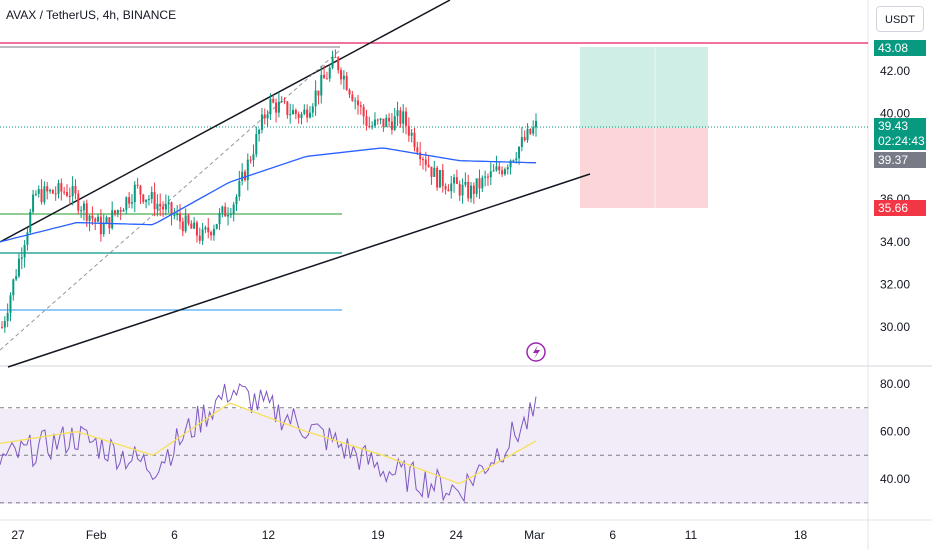  I want to click on ma-price-value: 39.37, so click(893, 160).